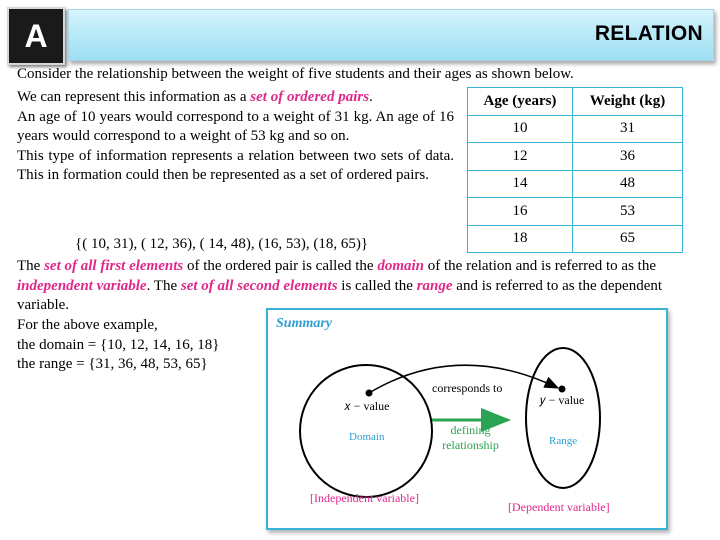 The width and height of the screenshot is (720, 540). What do you see at coordinates (627, 156) in the screenshot?
I see `cell-weight: 36` at bounding box center [627, 156].